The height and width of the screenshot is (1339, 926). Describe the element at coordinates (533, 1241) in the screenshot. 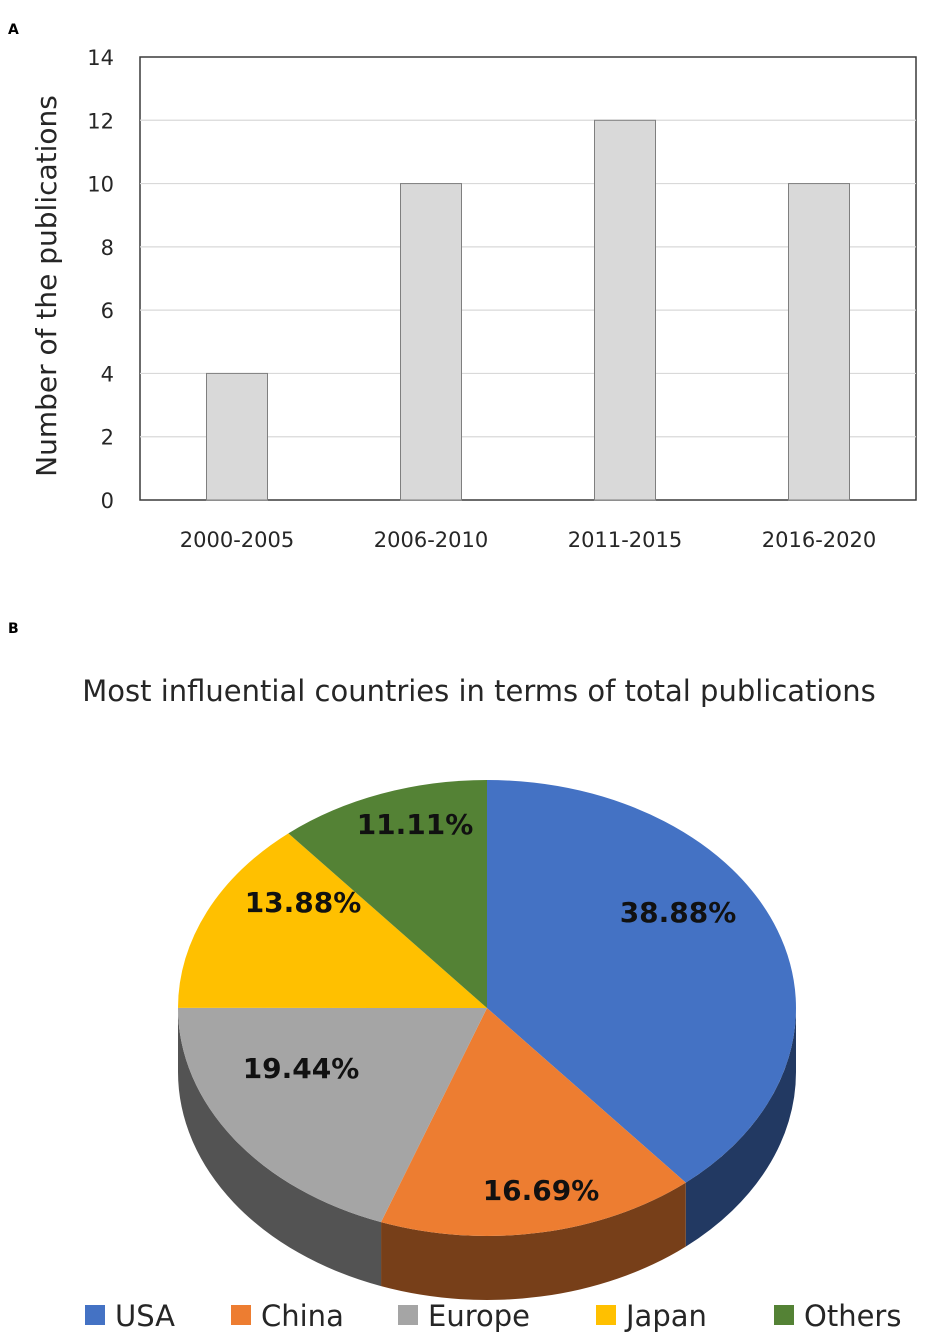

I see `pie-side-China` at that location.